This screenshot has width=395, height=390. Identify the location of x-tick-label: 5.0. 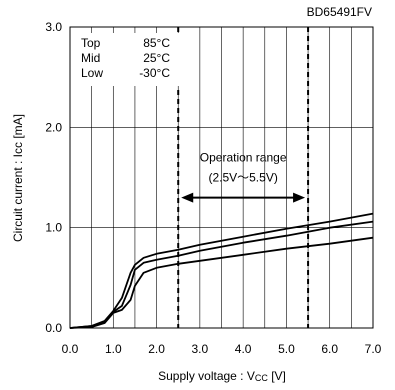
(286, 349).